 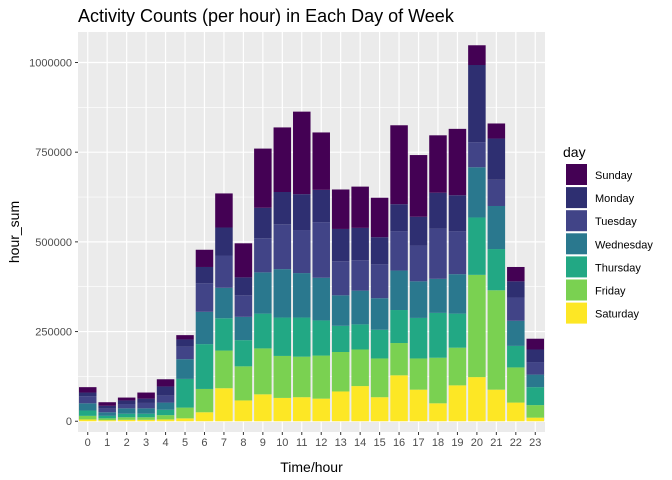 I want to click on x-tick-label: 7, so click(x=224, y=443).